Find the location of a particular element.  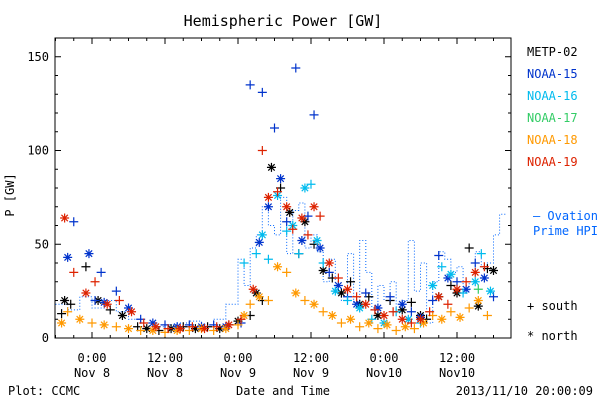

legend-entry: NOAA-19 is located at coordinates (552, 162).